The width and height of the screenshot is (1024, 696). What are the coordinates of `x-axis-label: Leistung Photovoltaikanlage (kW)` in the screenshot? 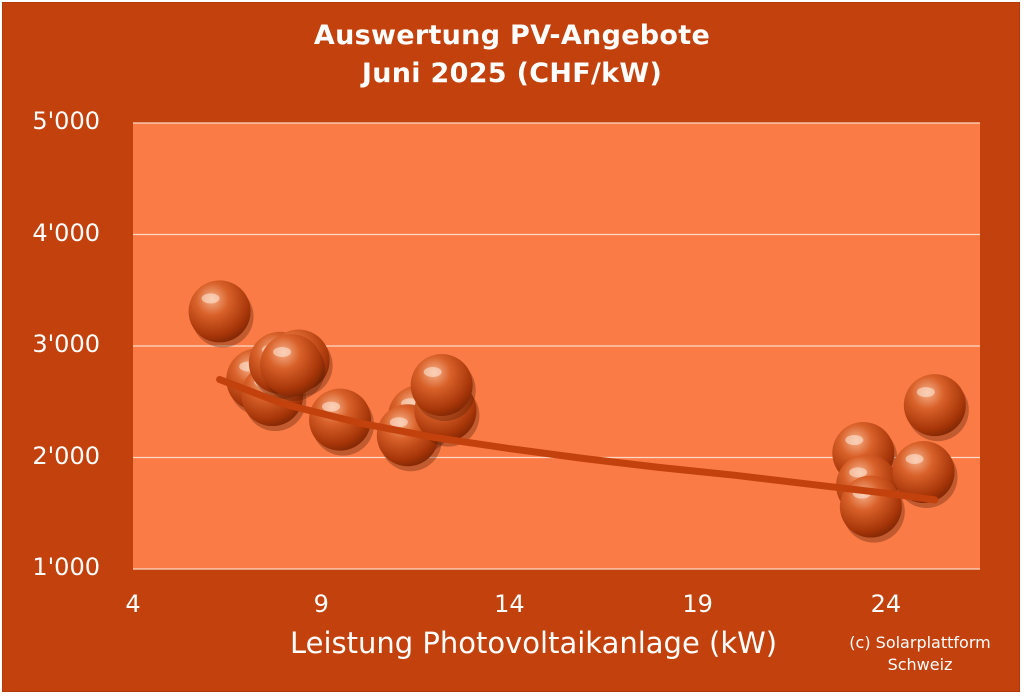 It's located at (534, 643).